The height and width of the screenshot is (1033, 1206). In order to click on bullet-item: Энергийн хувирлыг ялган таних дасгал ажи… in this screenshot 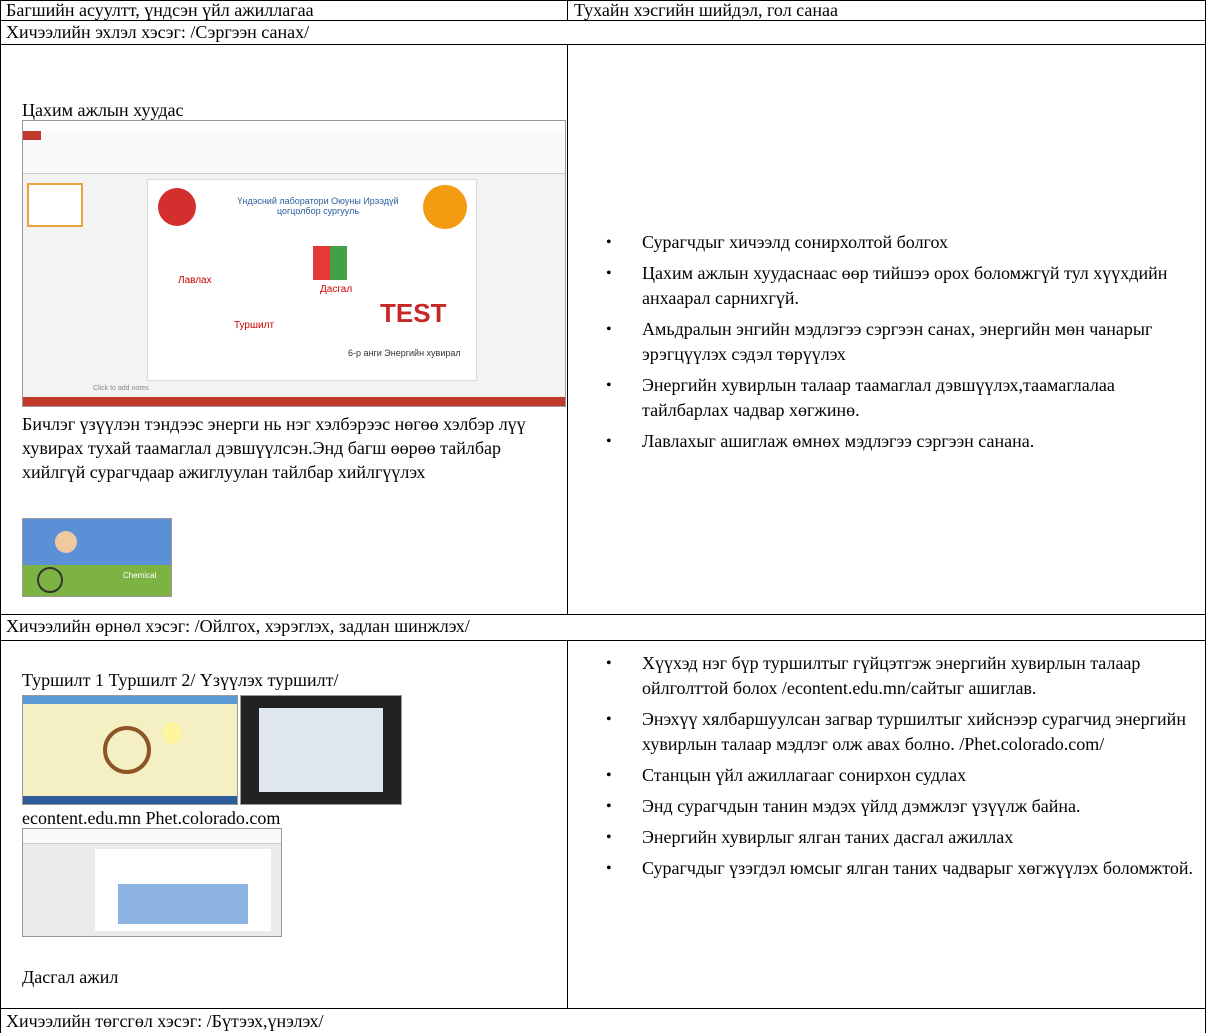, I will do `click(899, 837)`.